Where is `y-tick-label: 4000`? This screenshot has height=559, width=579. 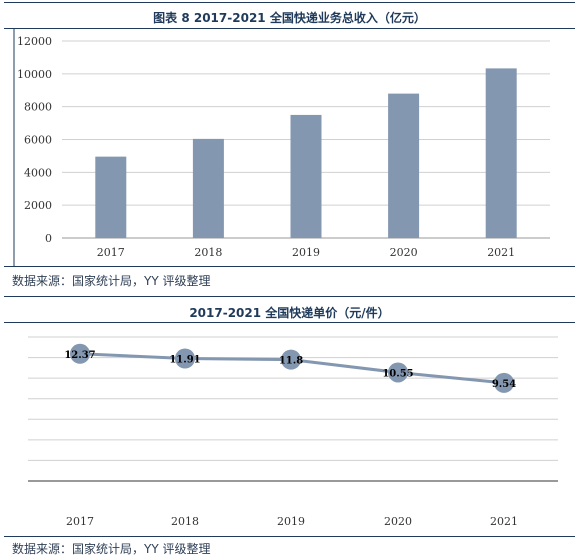 y-tick-label: 4000 is located at coordinates (38, 172).